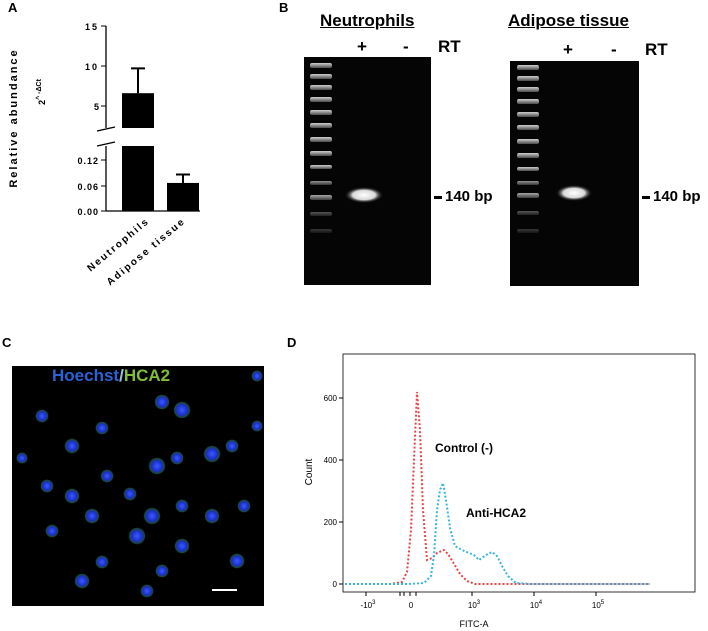 The height and width of the screenshot is (631, 708). I want to click on tick-label: 0.12, so click(88, 161).